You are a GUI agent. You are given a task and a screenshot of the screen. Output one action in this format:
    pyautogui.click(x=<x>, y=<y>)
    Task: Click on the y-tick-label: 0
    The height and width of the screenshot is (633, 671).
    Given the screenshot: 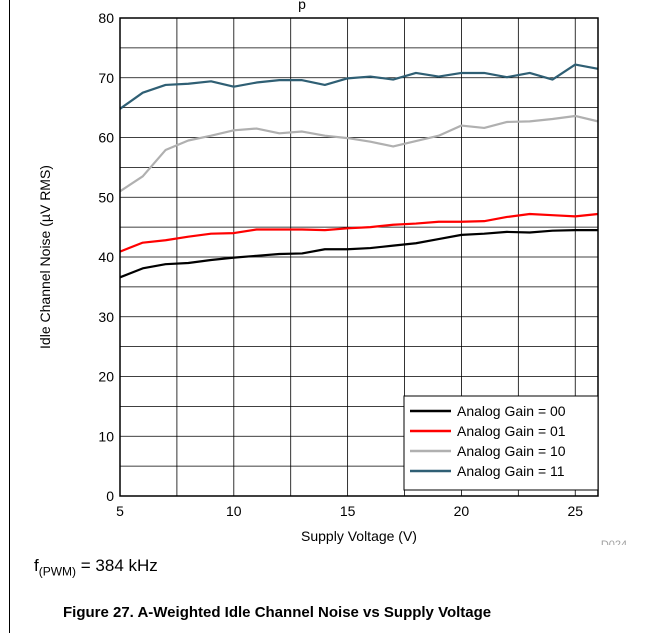 What is the action you would take?
    pyautogui.click(x=110, y=496)
    